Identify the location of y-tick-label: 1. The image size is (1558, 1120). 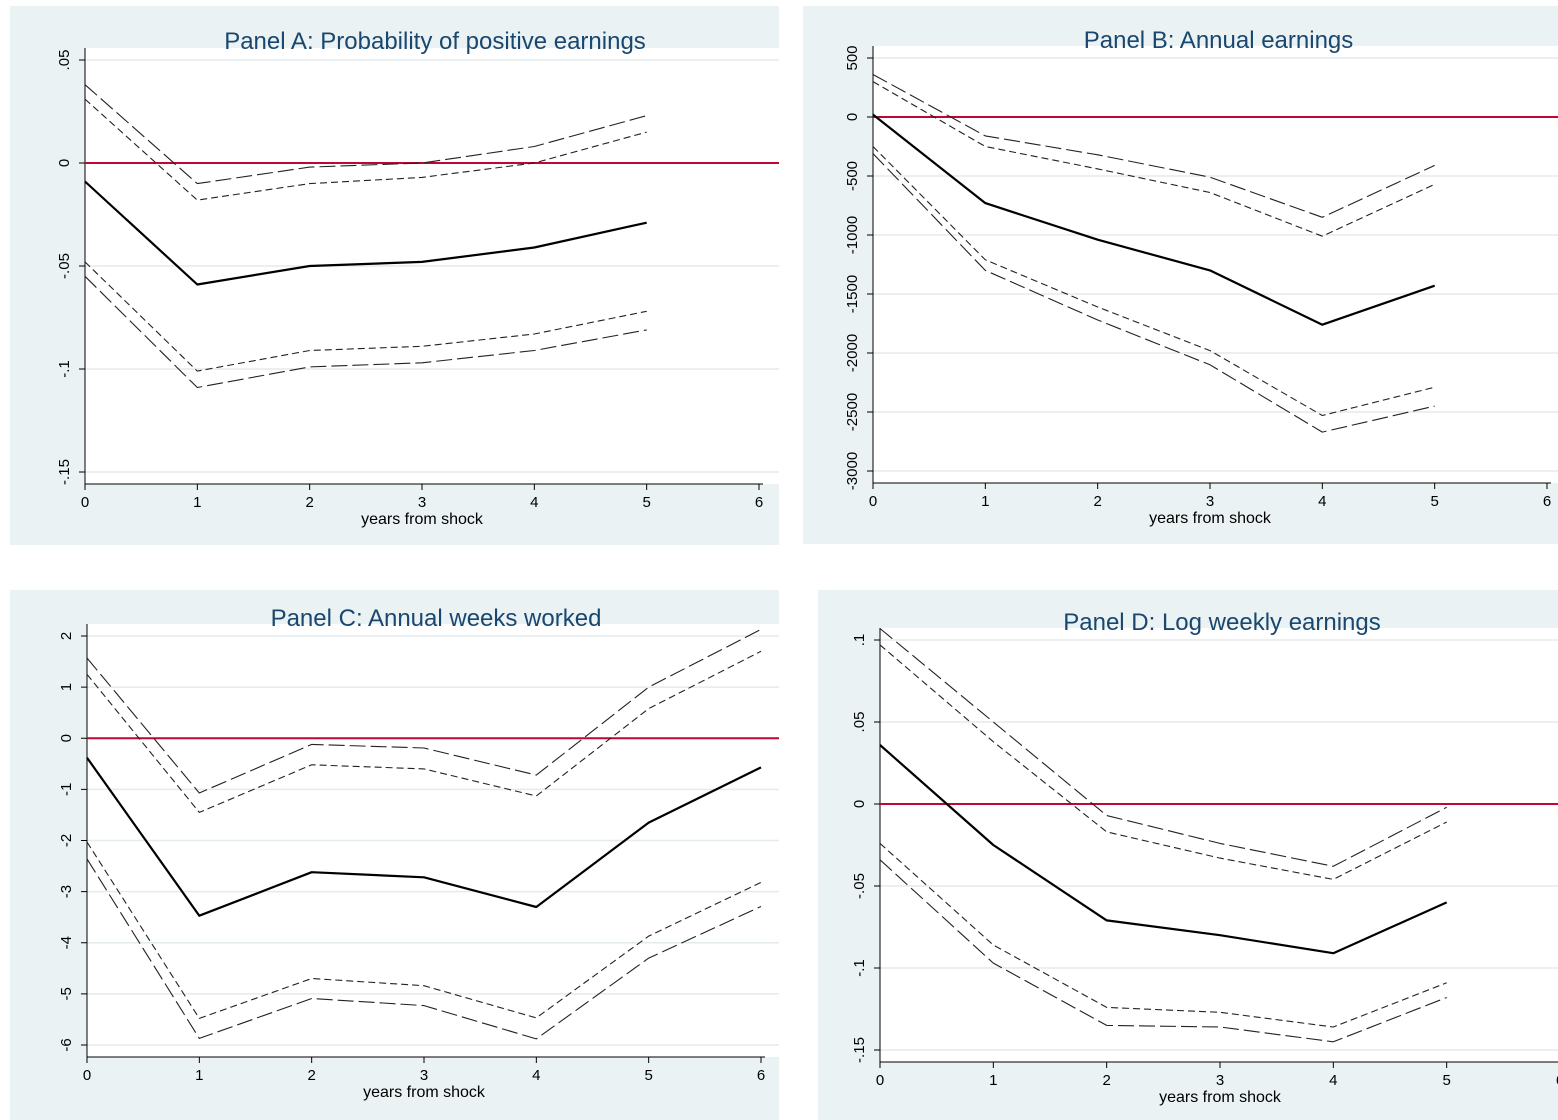
(66, 687).